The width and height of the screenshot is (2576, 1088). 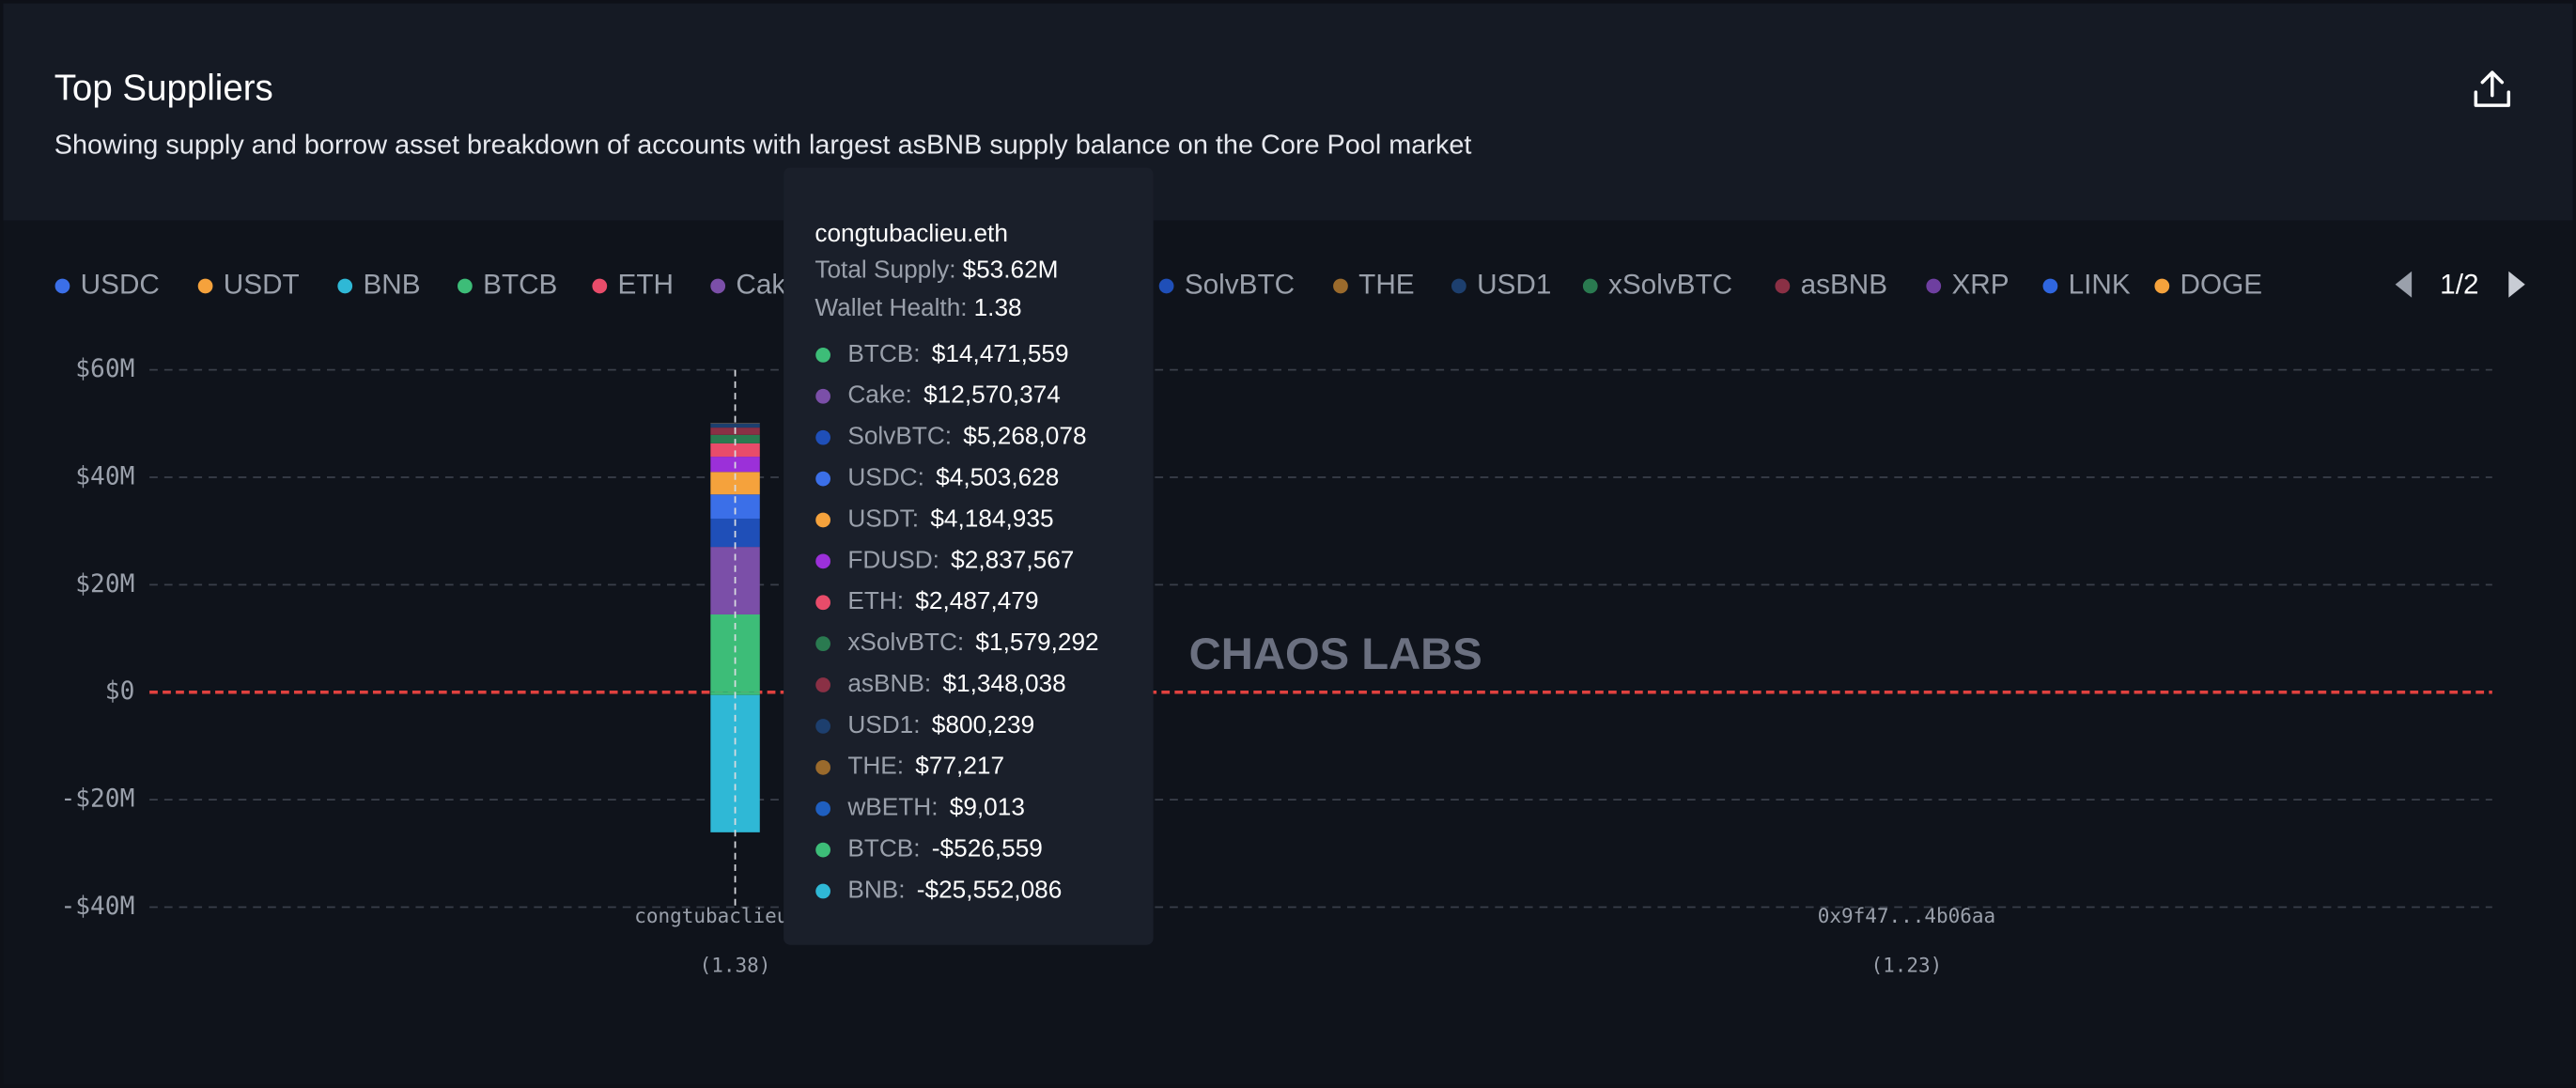 What do you see at coordinates (998, 307) in the screenshot?
I see `wallet-health-value: 1.38` at bounding box center [998, 307].